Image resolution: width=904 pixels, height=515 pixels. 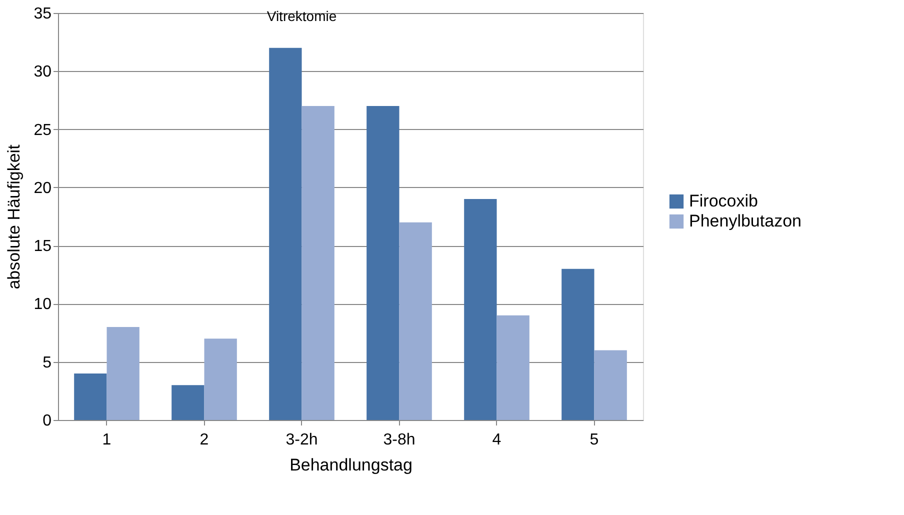 What do you see at coordinates (497, 440) in the screenshot?
I see `x-tick-label: 4` at bounding box center [497, 440].